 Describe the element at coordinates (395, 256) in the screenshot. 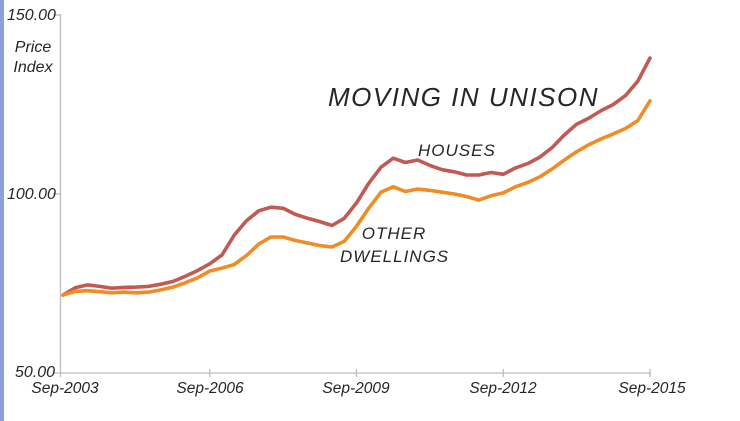

I see `other-dwellings-label-line2: DWELLINGS` at that location.